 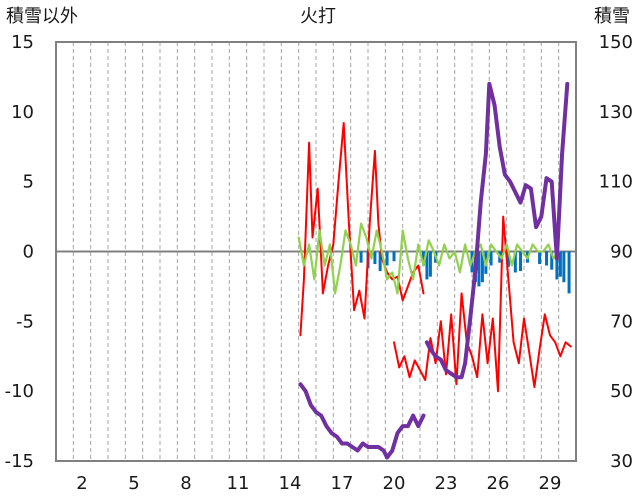 I want to click on x-tick-label: 26, so click(x=498, y=483).